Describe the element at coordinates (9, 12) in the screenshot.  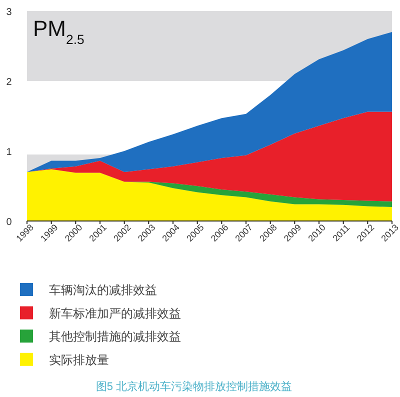
I see `y-tick-label: 3` at that location.